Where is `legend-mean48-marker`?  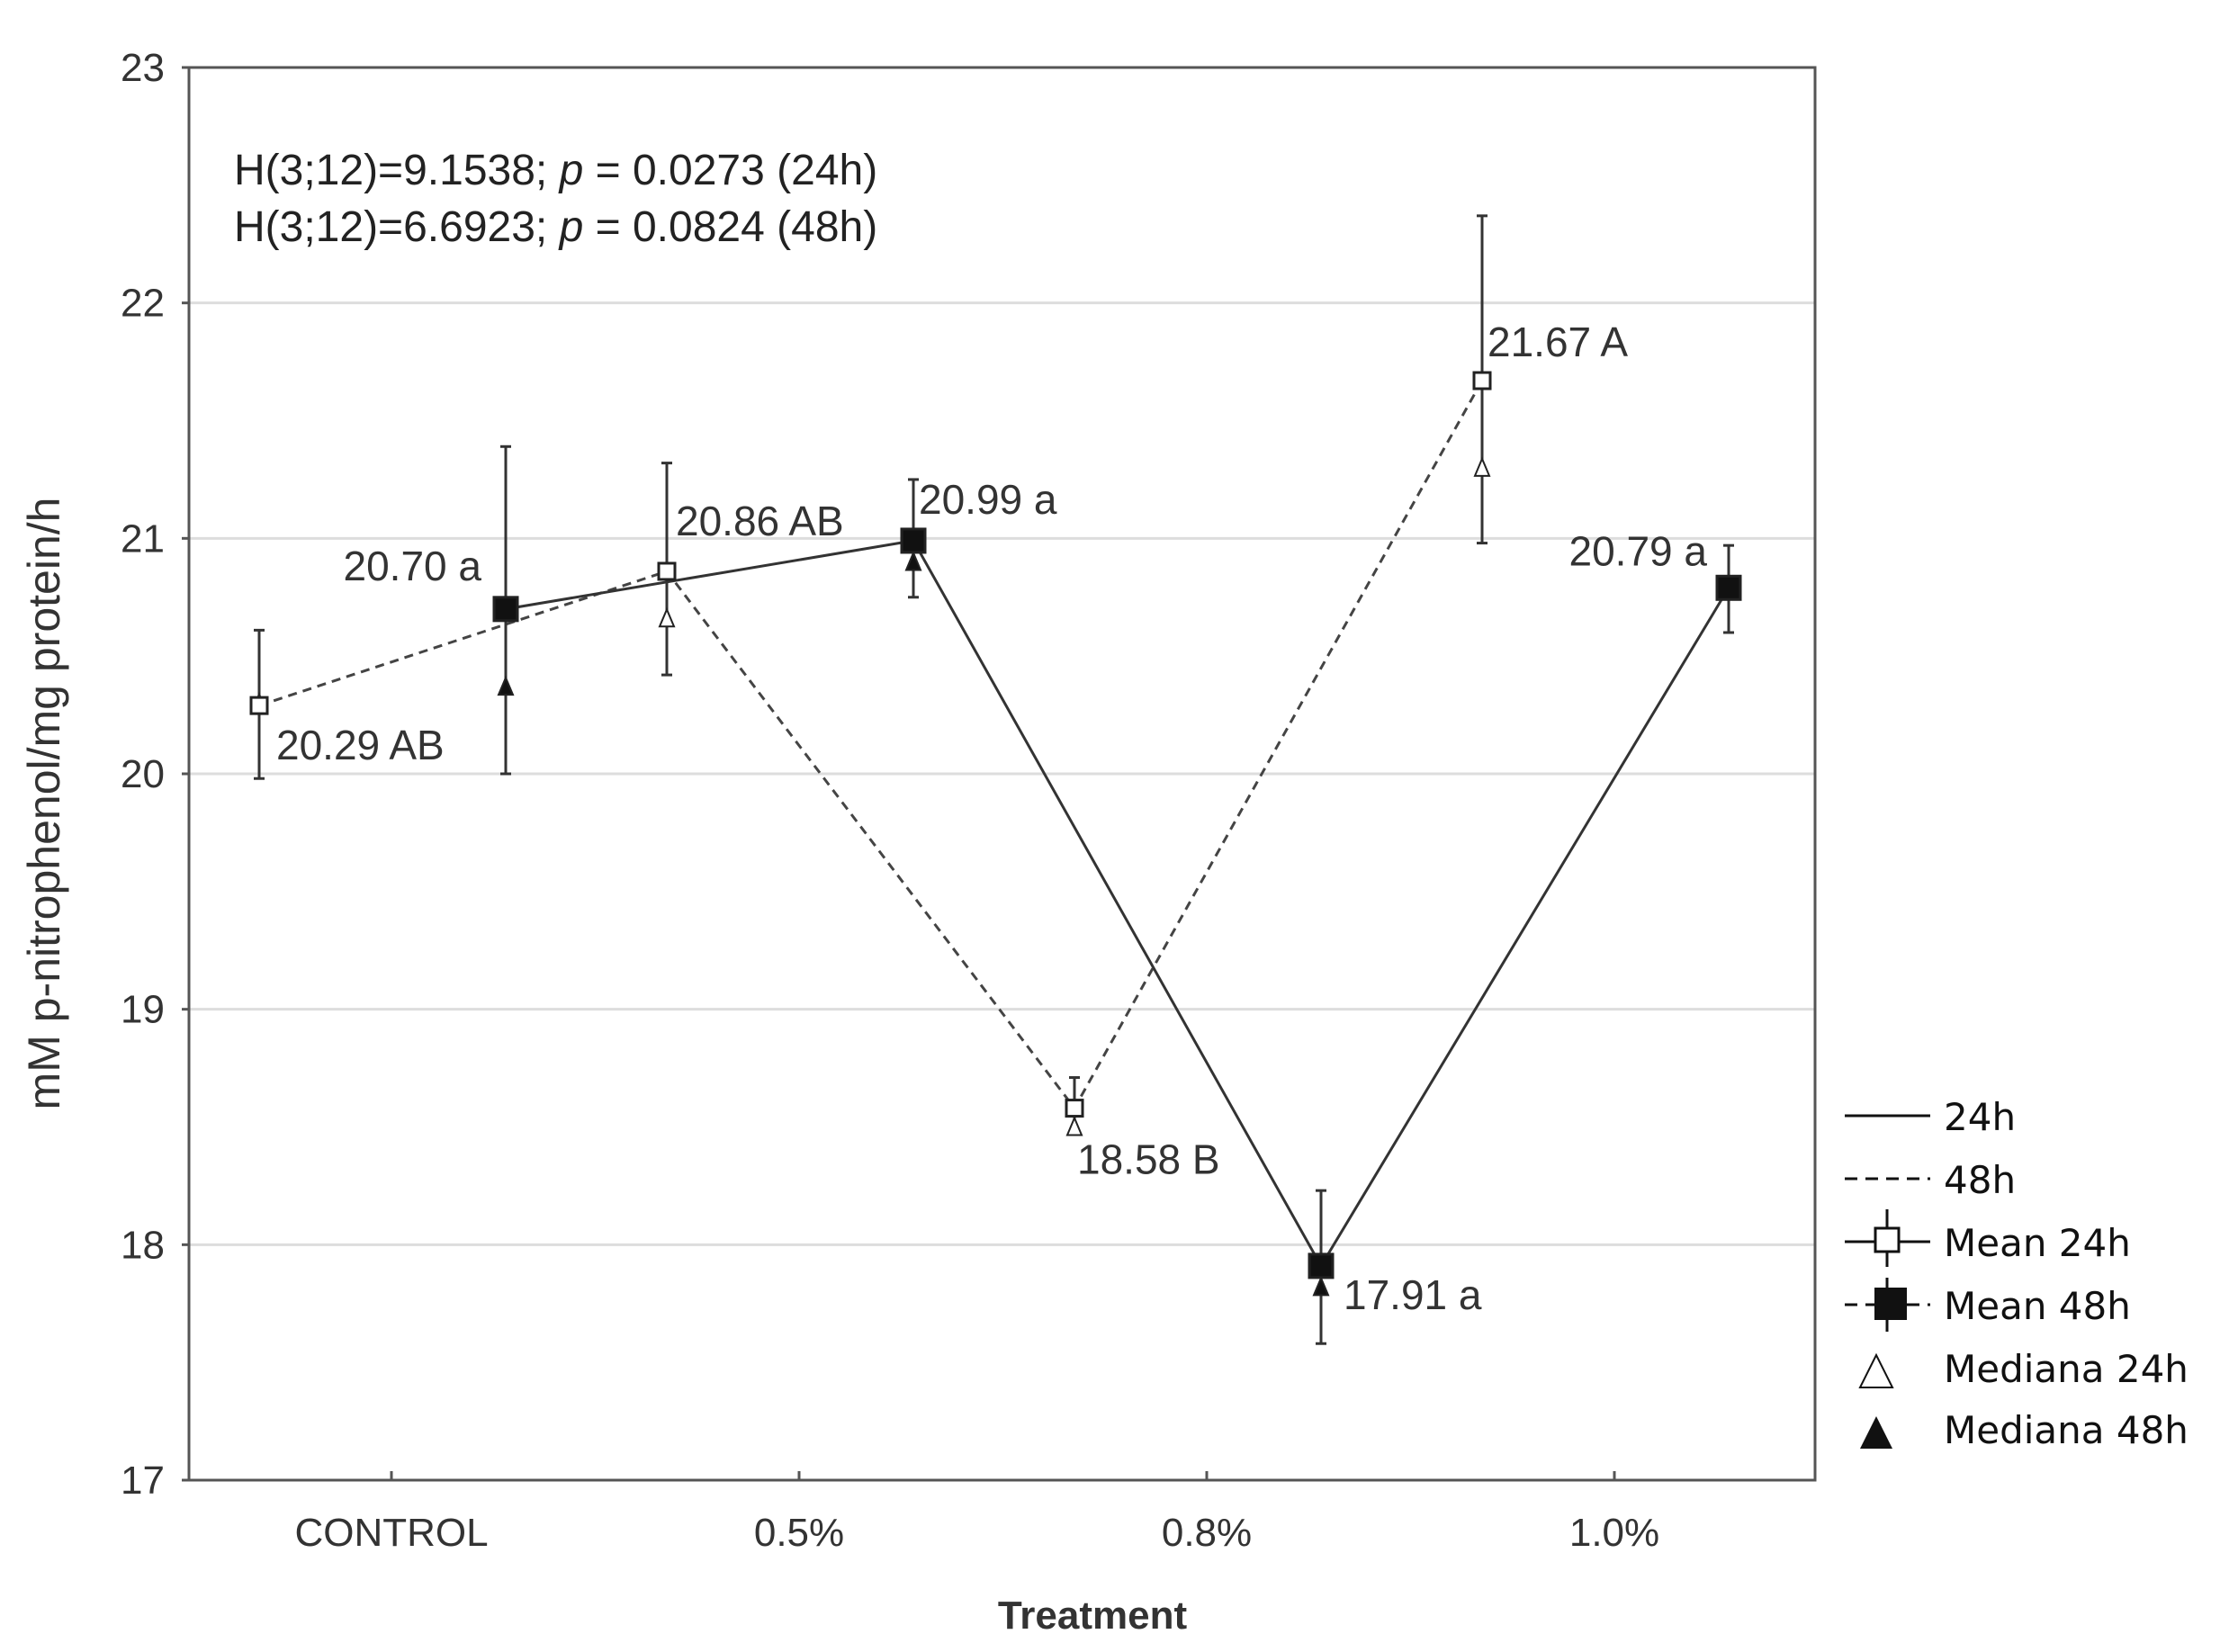 legend-mean48-marker is located at coordinates (1890, 1304).